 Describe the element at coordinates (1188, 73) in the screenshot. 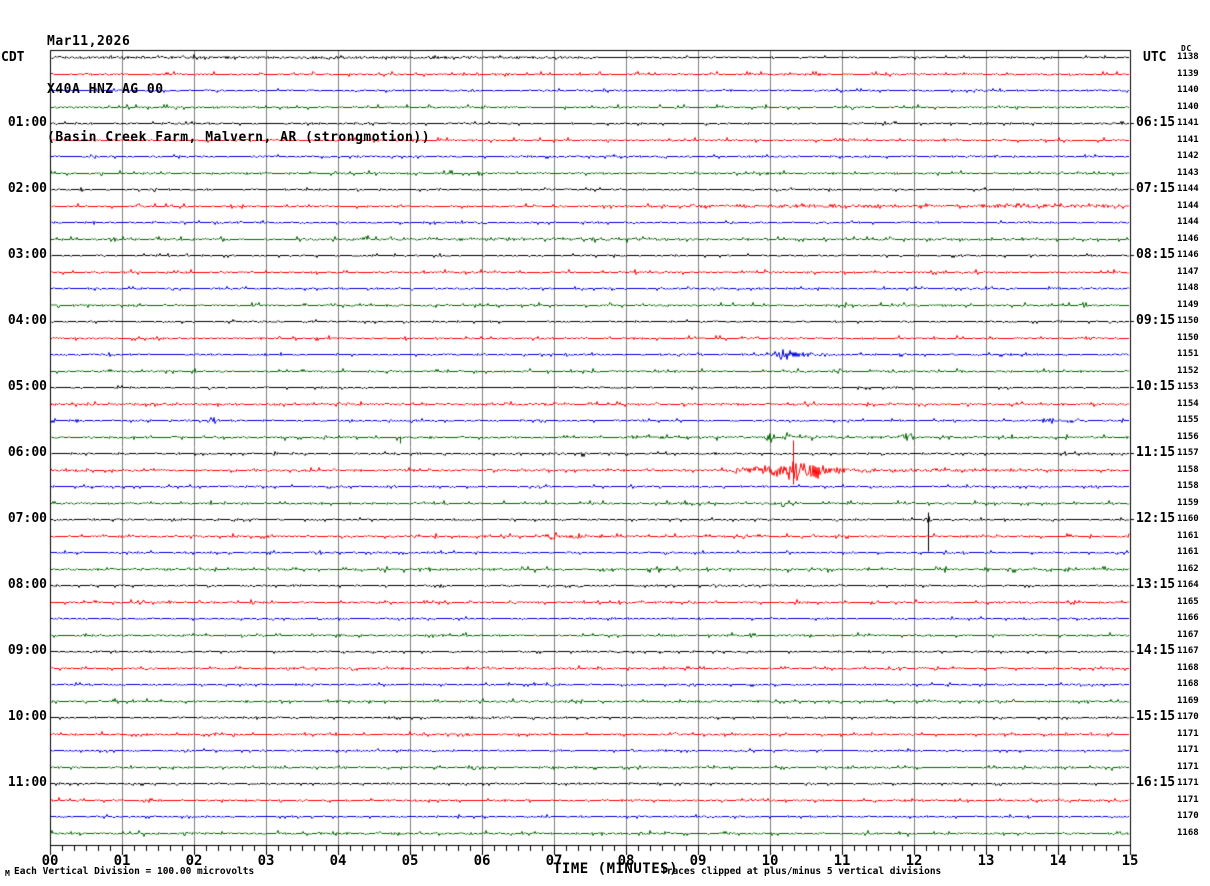

I see `dc-value: 1139` at that location.